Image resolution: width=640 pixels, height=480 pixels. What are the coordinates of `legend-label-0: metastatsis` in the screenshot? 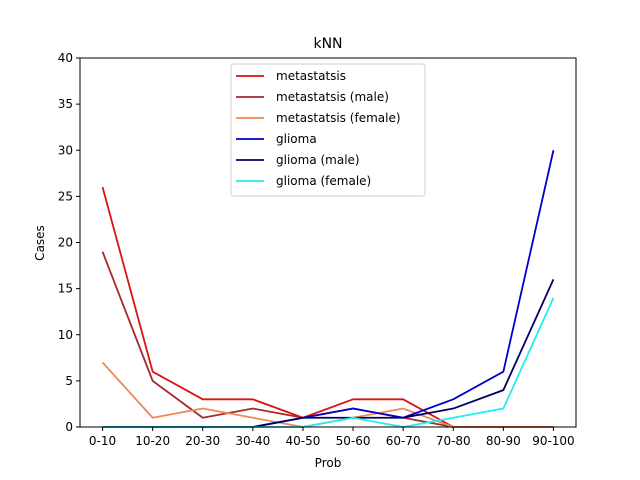 It's located at (311, 76).